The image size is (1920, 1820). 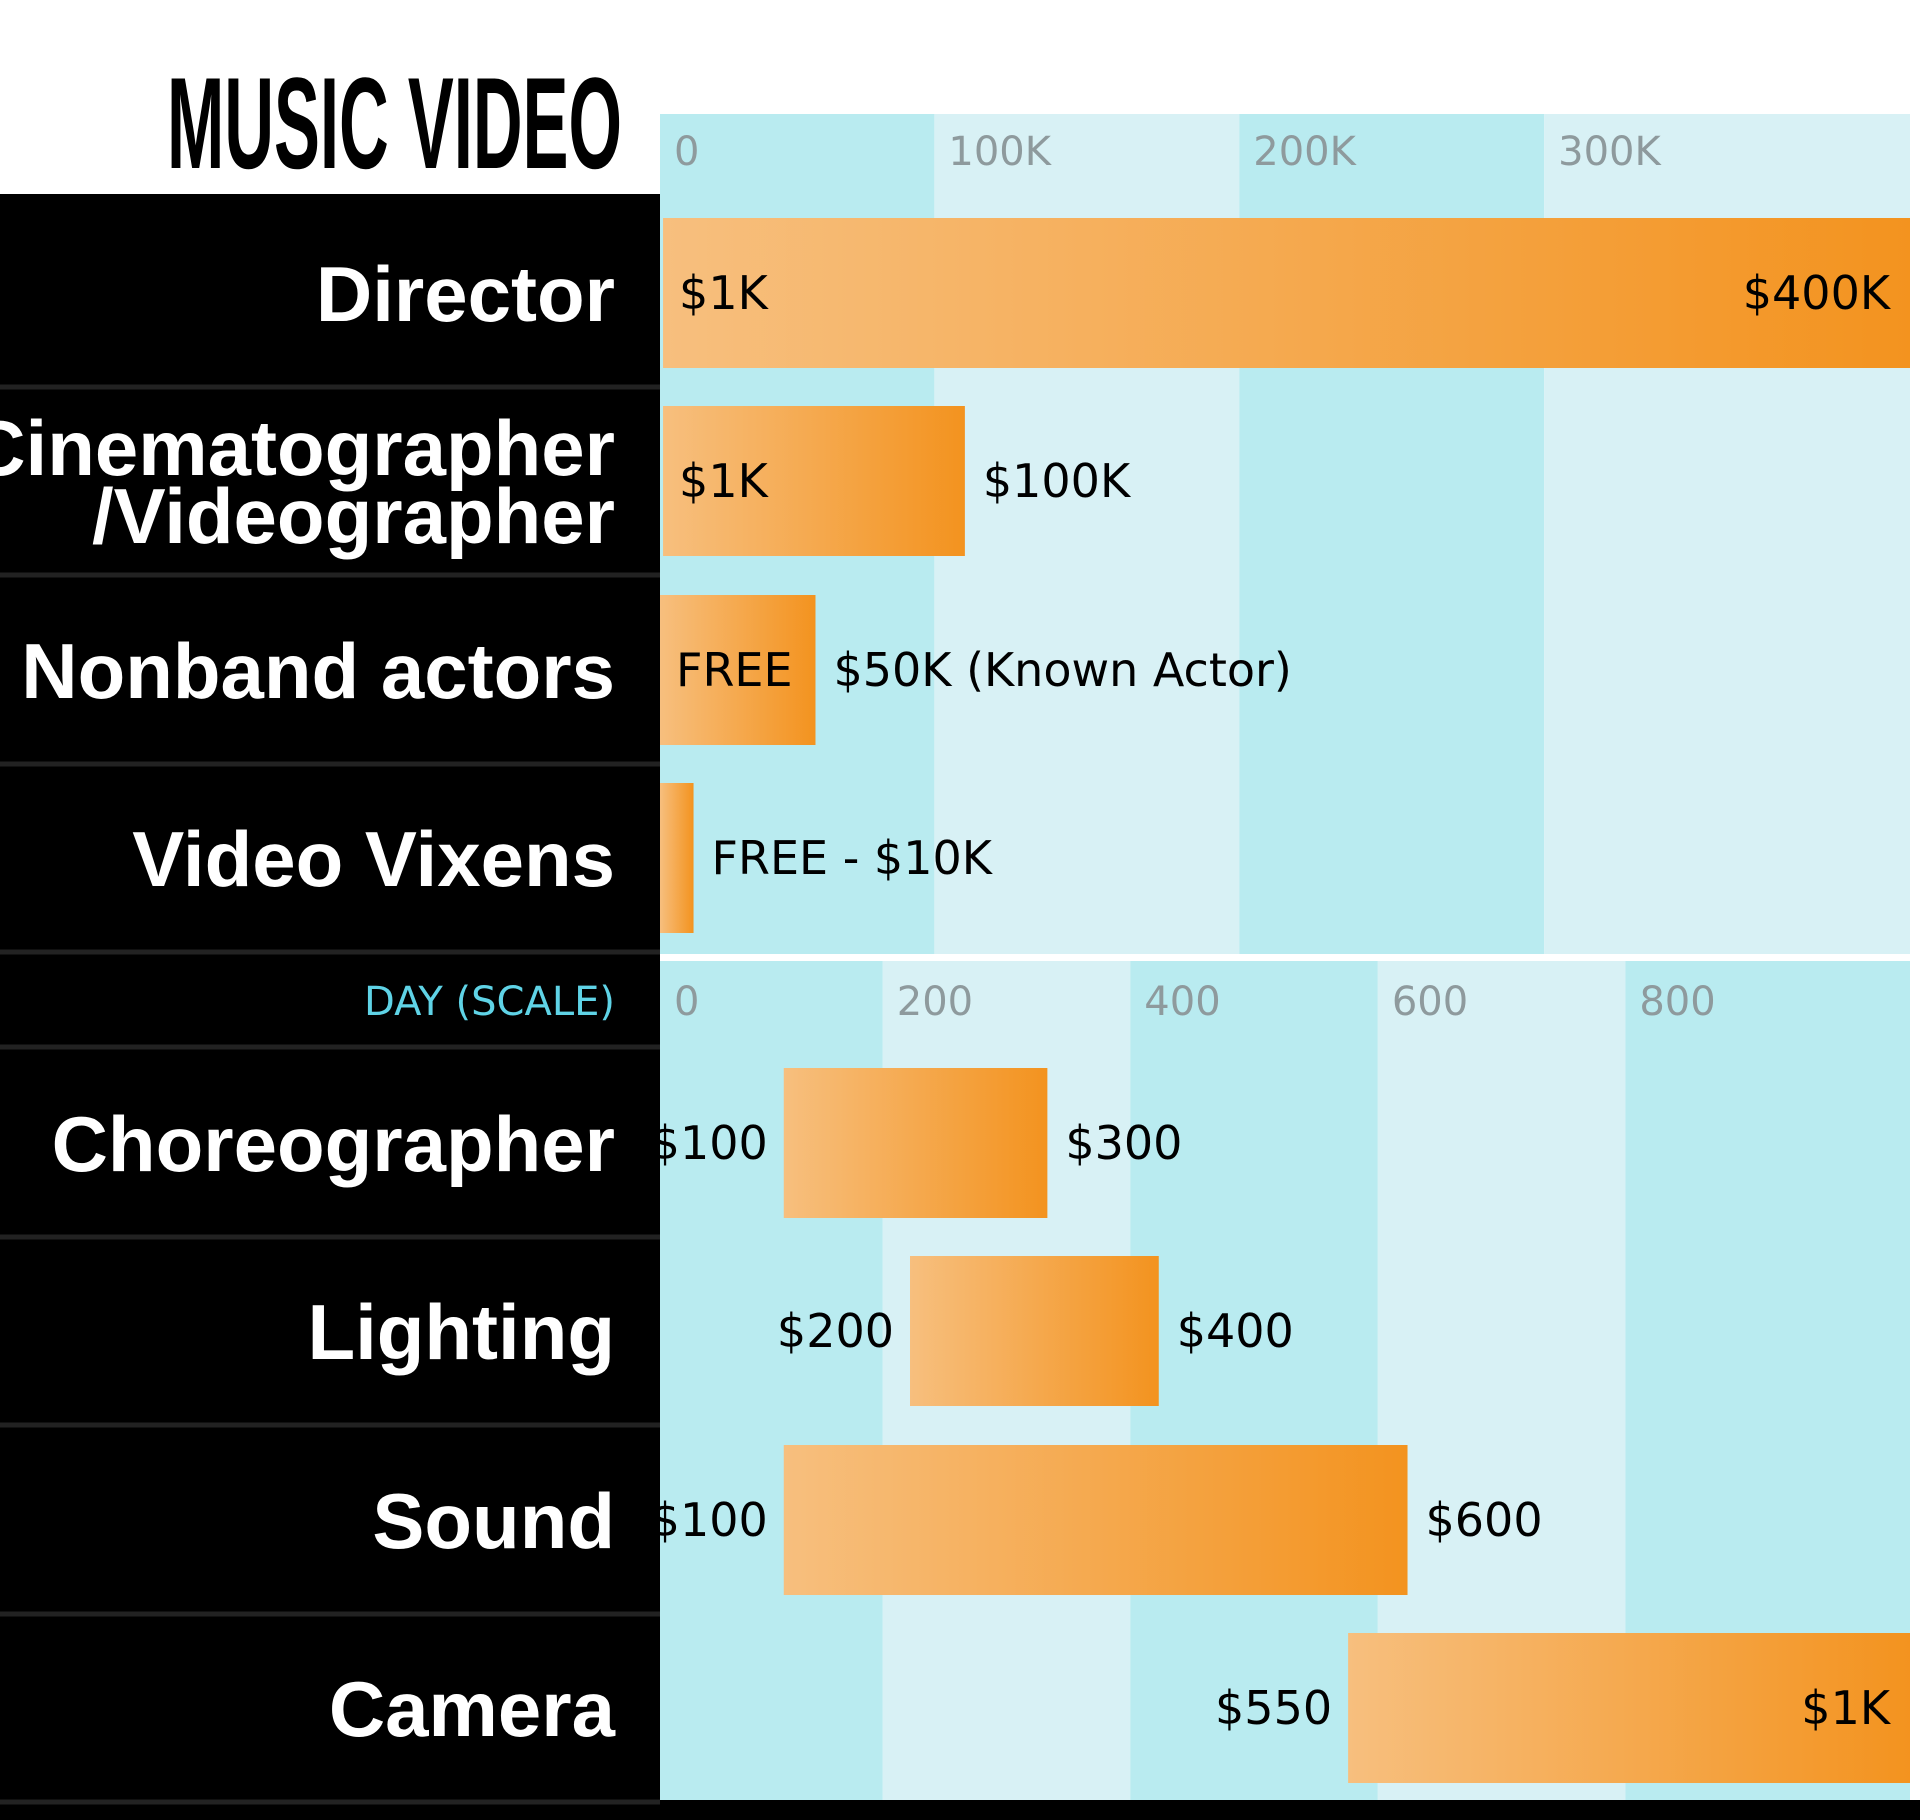 What do you see at coordinates (318, 671) in the screenshot?
I see `category-label-nonband-actors: Nonband actors` at bounding box center [318, 671].